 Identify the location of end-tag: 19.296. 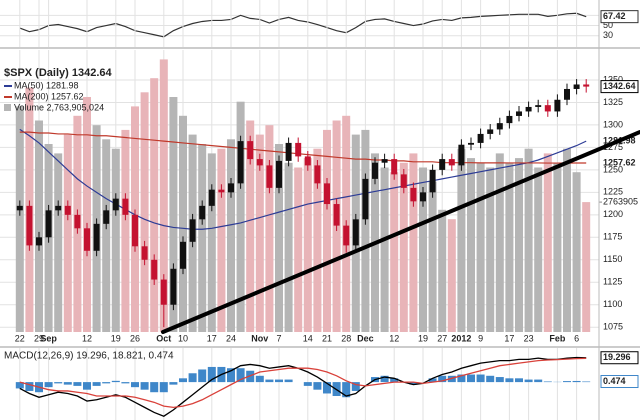
(617, 357).